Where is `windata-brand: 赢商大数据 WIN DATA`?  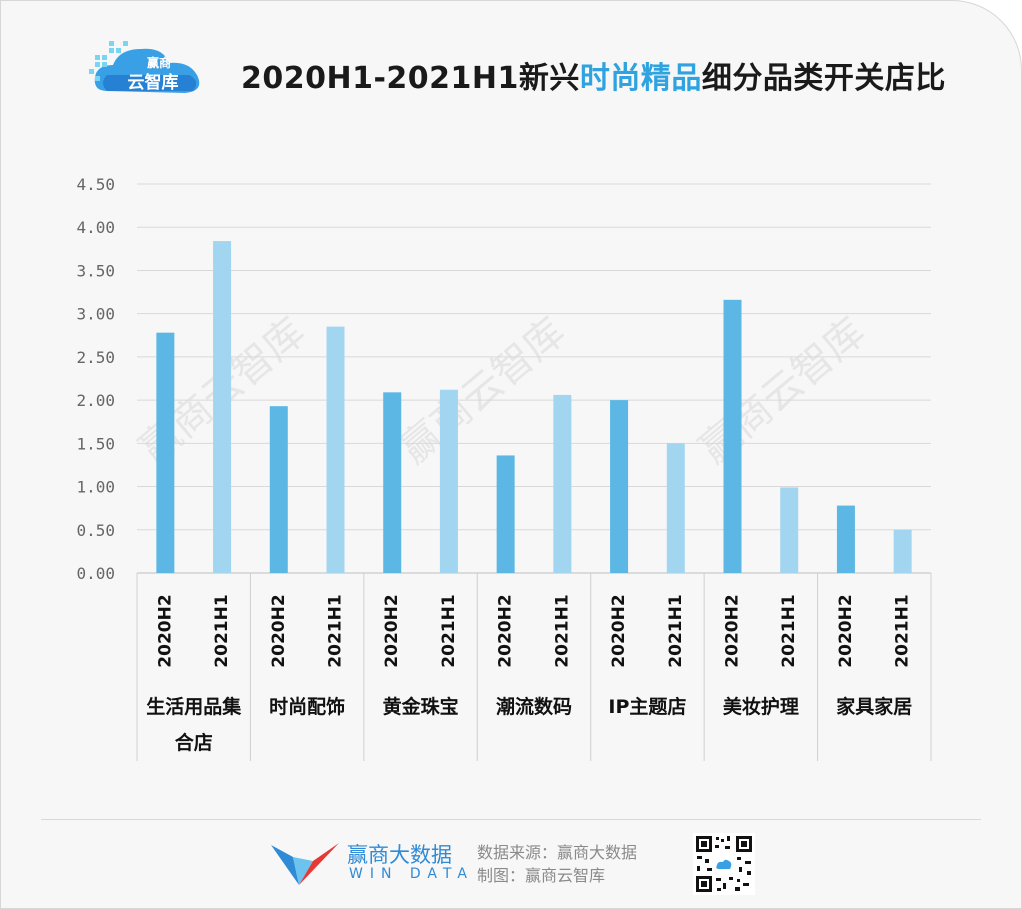
windata-brand: 赢商大数据 WIN DATA is located at coordinates (369, 864).